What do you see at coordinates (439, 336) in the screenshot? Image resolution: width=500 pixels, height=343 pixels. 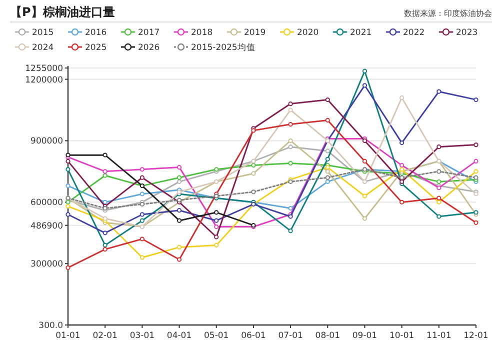 I see `x-tick-label: 11-01` at bounding box center [439, 336].